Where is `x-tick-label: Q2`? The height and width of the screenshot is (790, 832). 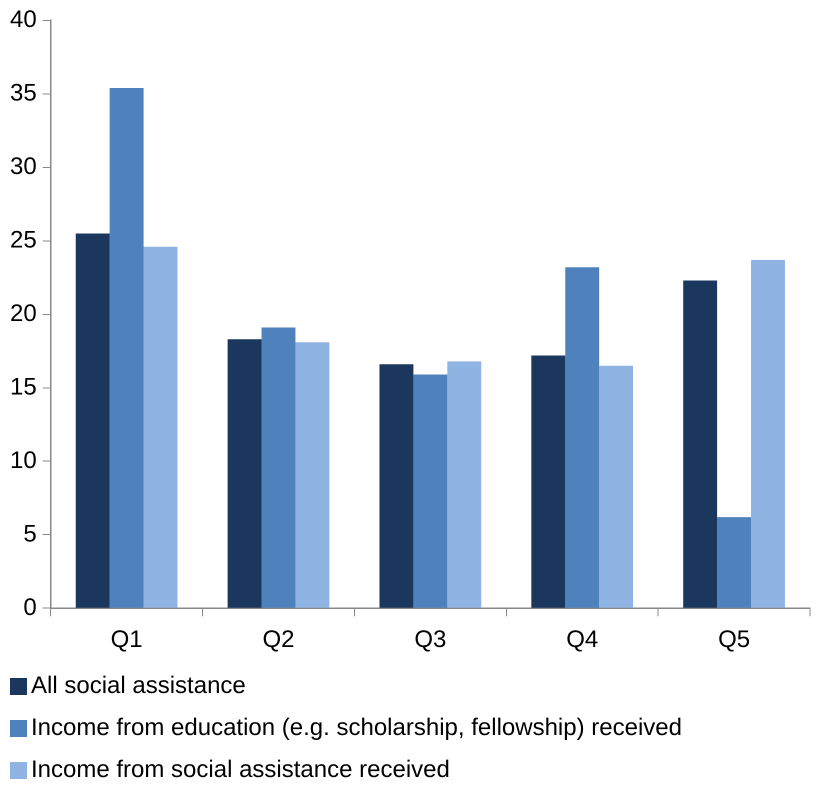
x-tick-label: Q2 is located at coordinates (278, 640).